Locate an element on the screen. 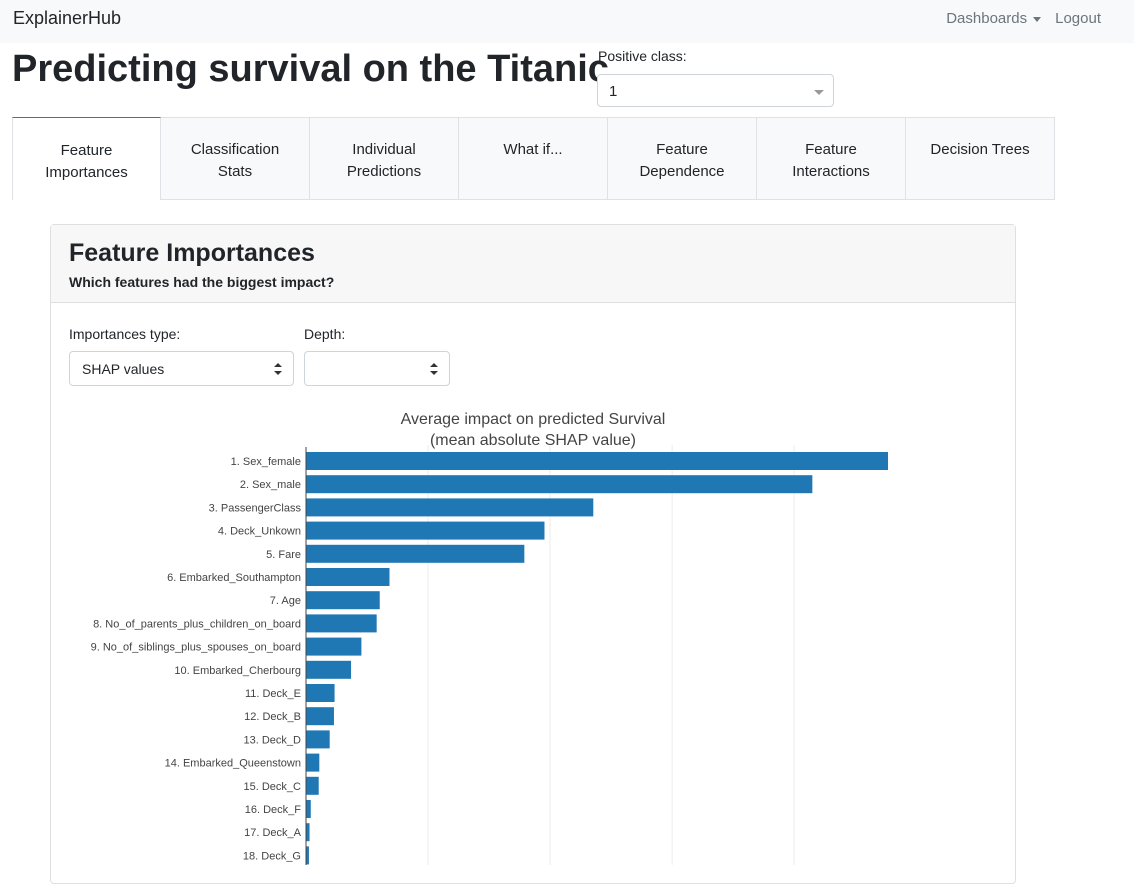  tick-label: 10. Embarked_Cherbourg is located at coordinates (237, 671).